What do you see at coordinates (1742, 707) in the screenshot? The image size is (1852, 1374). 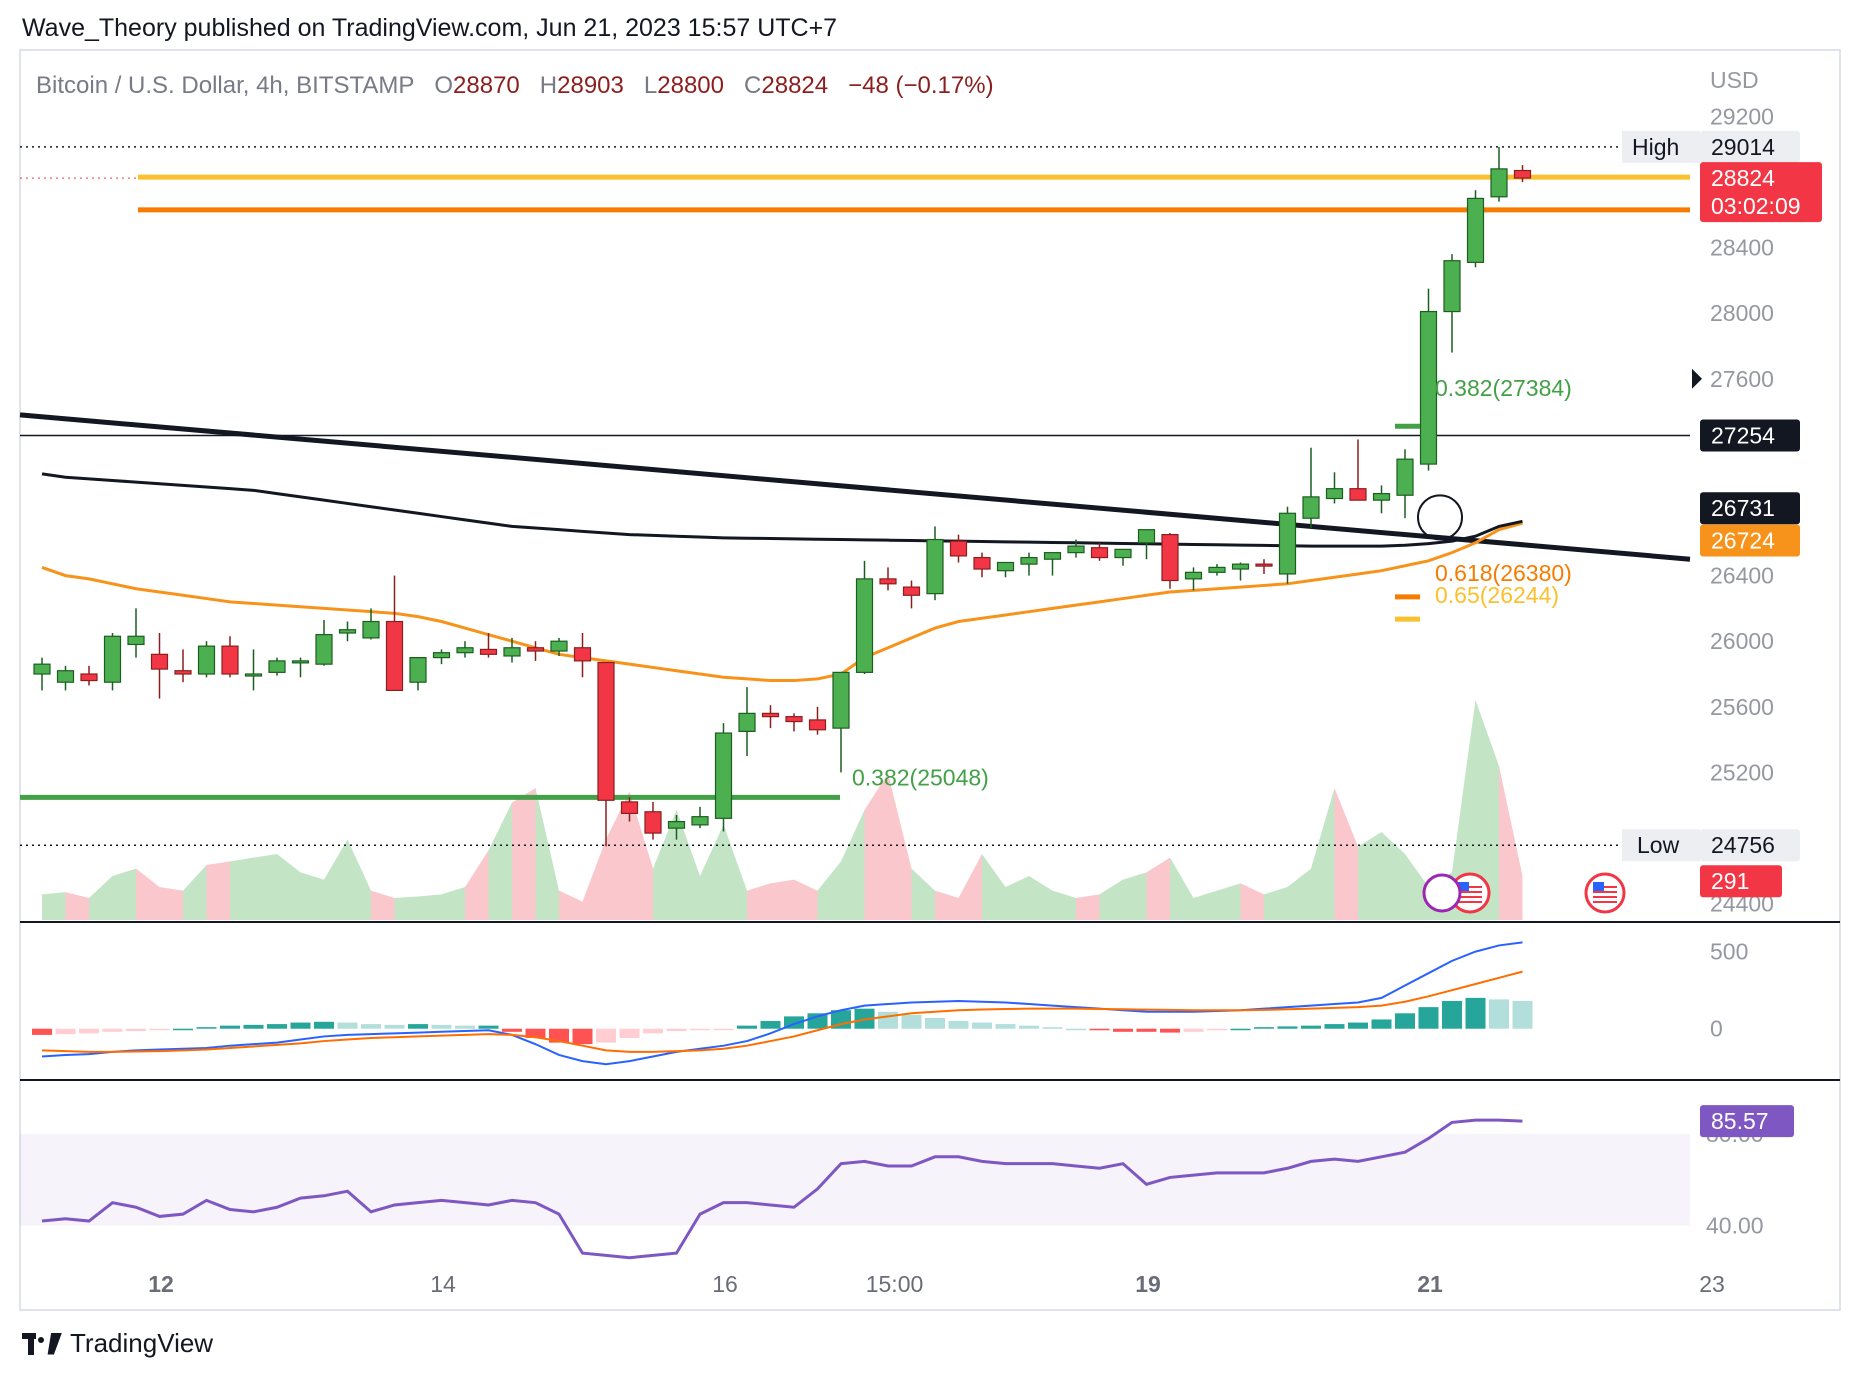 I see `price-tick-label: 25600` at bounding box center [1742, 707].